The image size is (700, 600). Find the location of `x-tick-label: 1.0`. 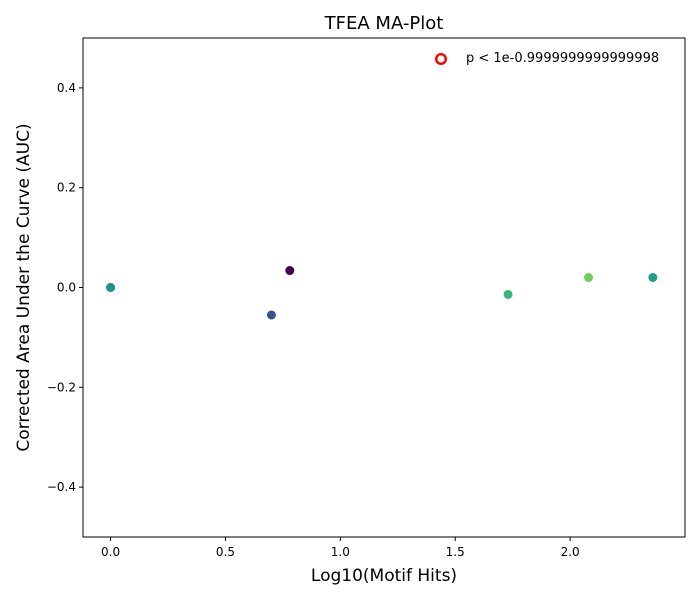

x-tick-label: 1.0 is located at coordinates (340, 552).